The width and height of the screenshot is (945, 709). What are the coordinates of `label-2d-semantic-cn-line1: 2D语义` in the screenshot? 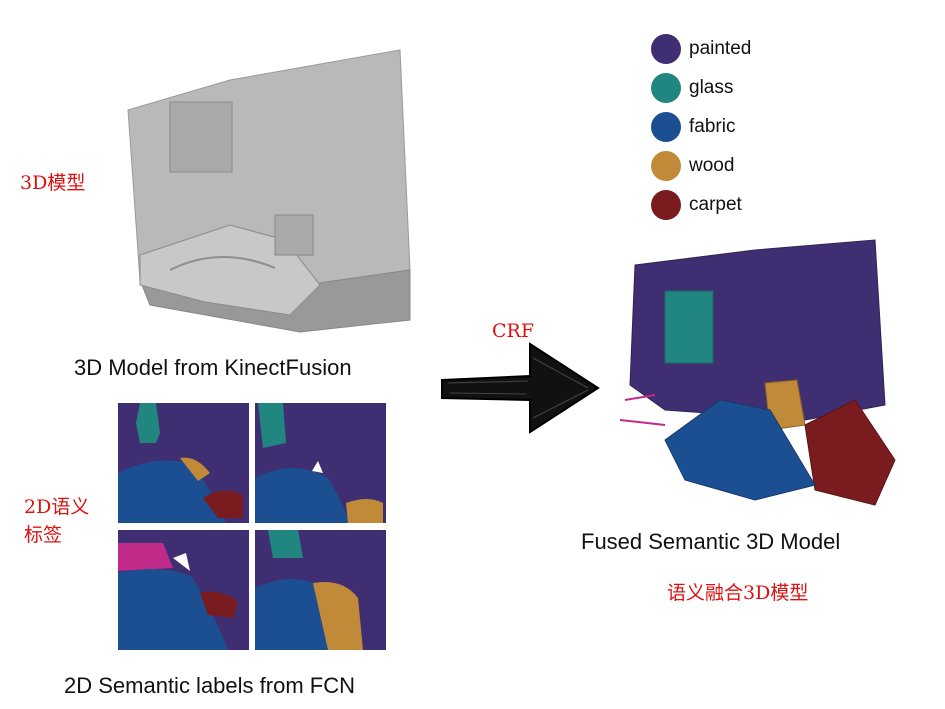 It's located at (57, 507).